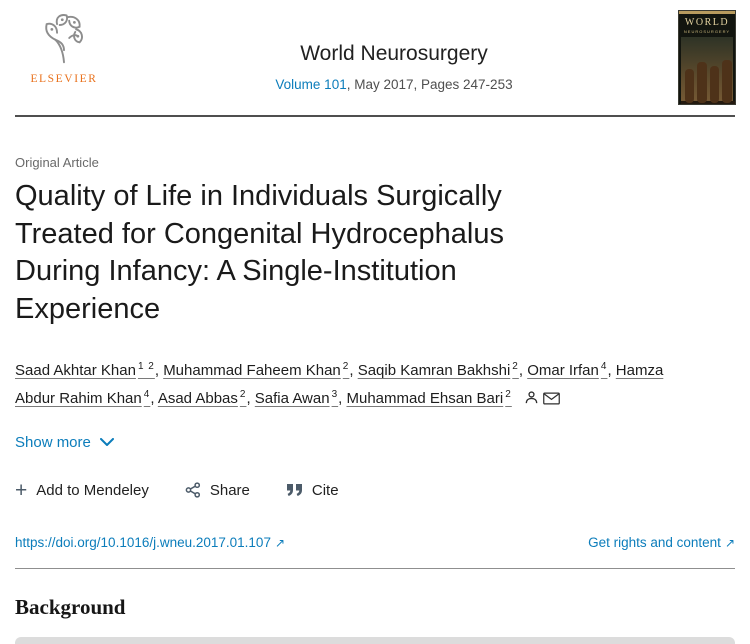  Describe the element at coordinates (92, 490) in the screenshot. I see `add-to-mendeley-label: Add to Mendeley` at that location.